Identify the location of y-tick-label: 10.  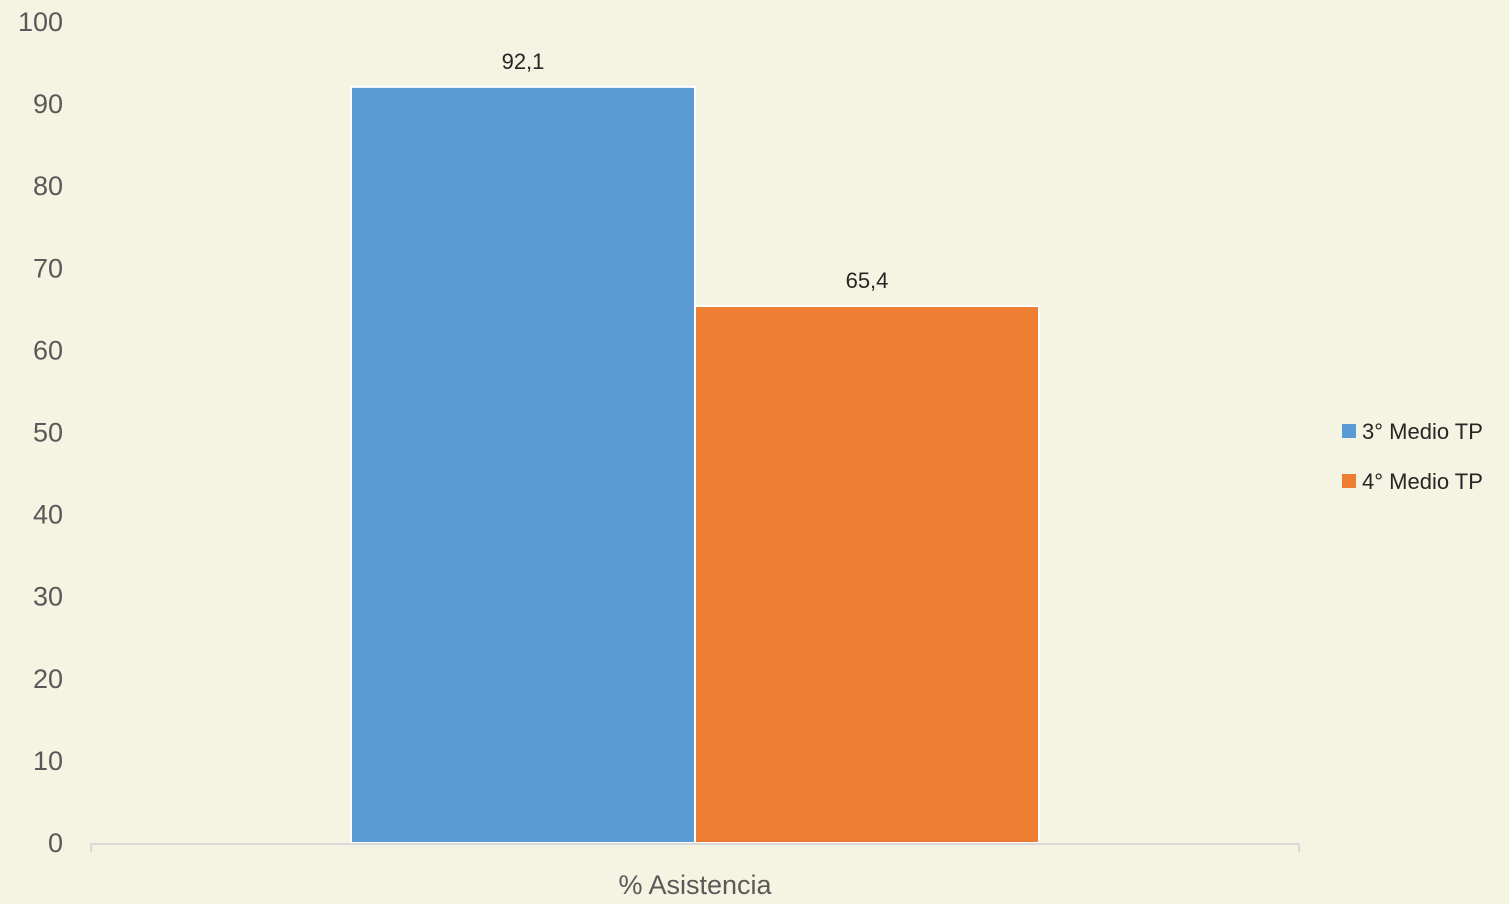
(48, 761).